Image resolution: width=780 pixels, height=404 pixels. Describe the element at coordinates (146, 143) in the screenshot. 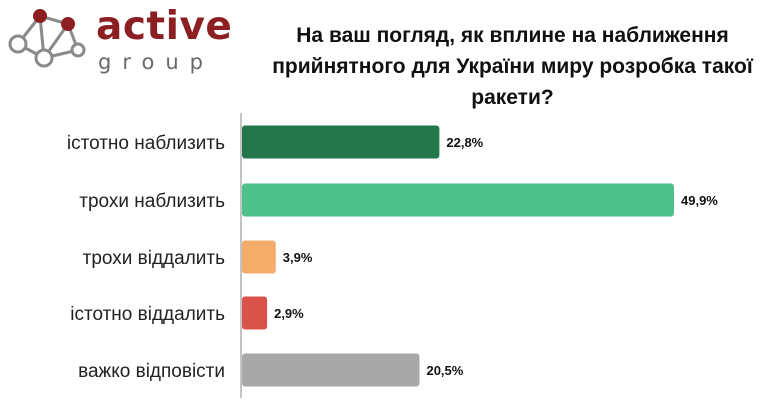

I see `category-label: істотно наблизить` at that location.